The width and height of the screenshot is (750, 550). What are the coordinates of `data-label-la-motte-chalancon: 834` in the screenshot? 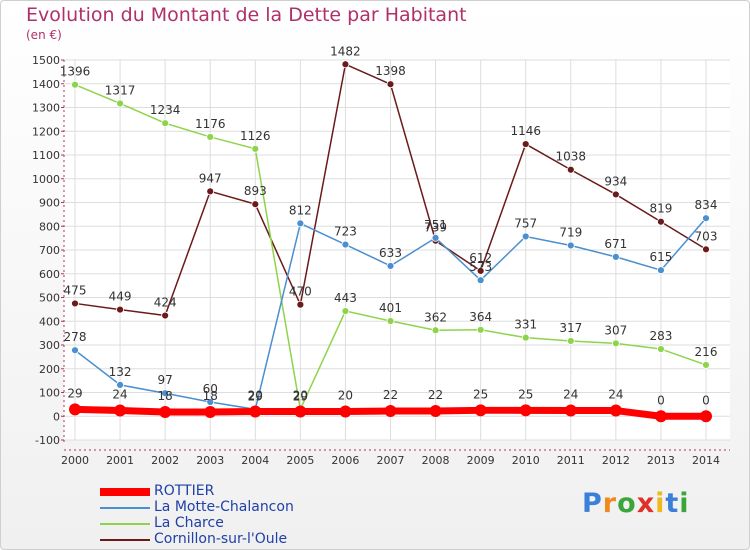 It's located at (706, 205).